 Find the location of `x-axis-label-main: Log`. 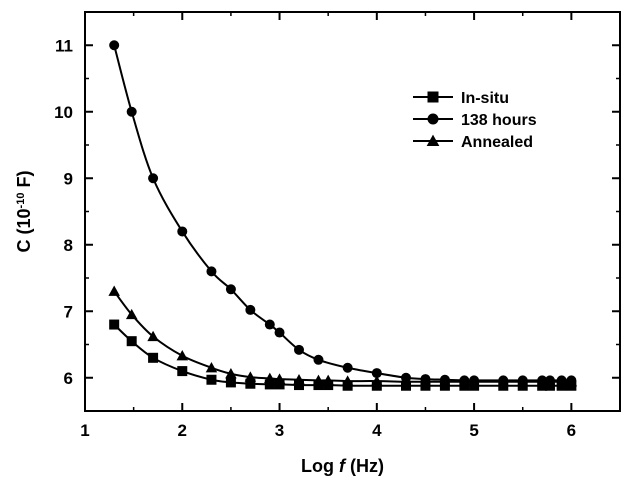

x-axis-label-main: Log is located at coordinates (320, 466).